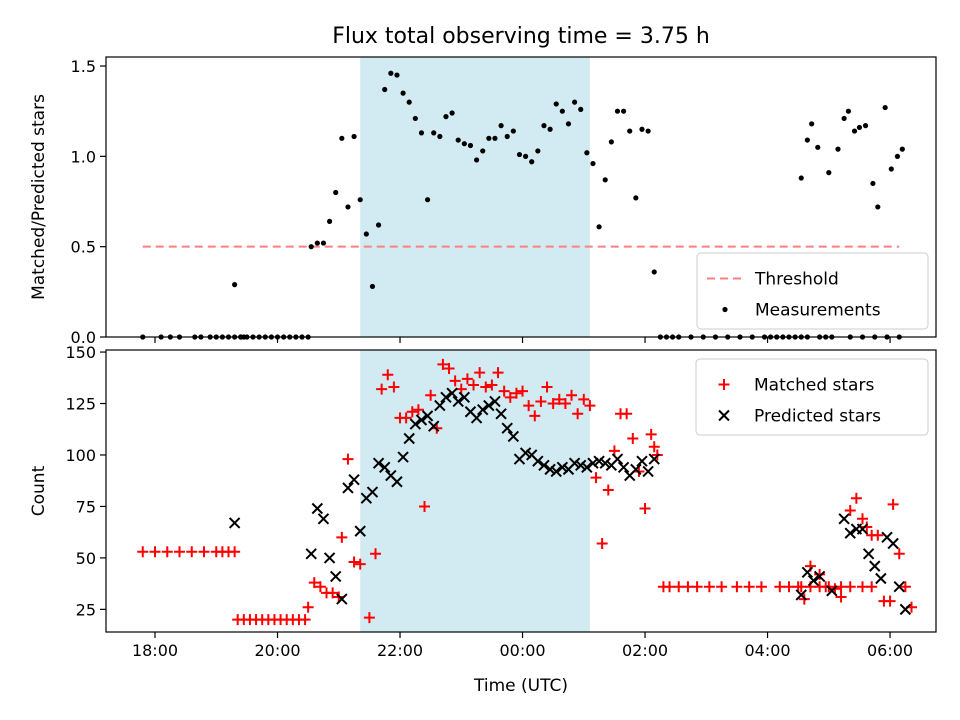 This screenshot has width=960, height=720. What do you see at coordinates (155, 650) in the screenshot?
I see `x-tick-label: 18:00` at bounding box center [155, 650].